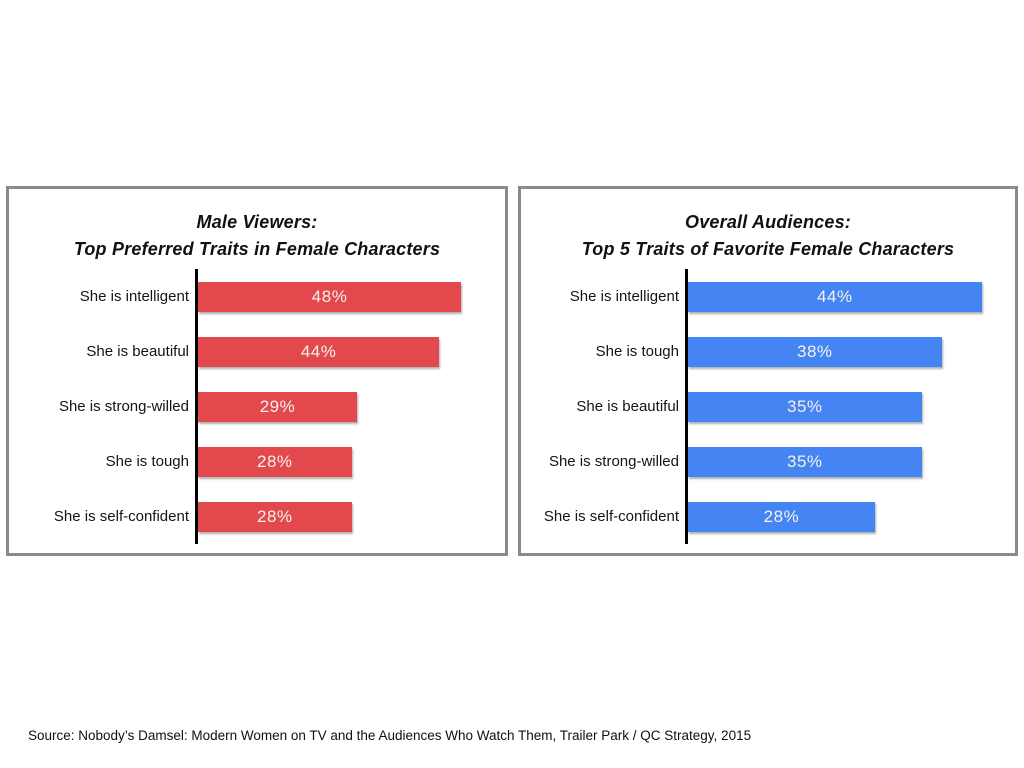  I want to click on chart-row: She is beautiful 35%, so click(768, 406).